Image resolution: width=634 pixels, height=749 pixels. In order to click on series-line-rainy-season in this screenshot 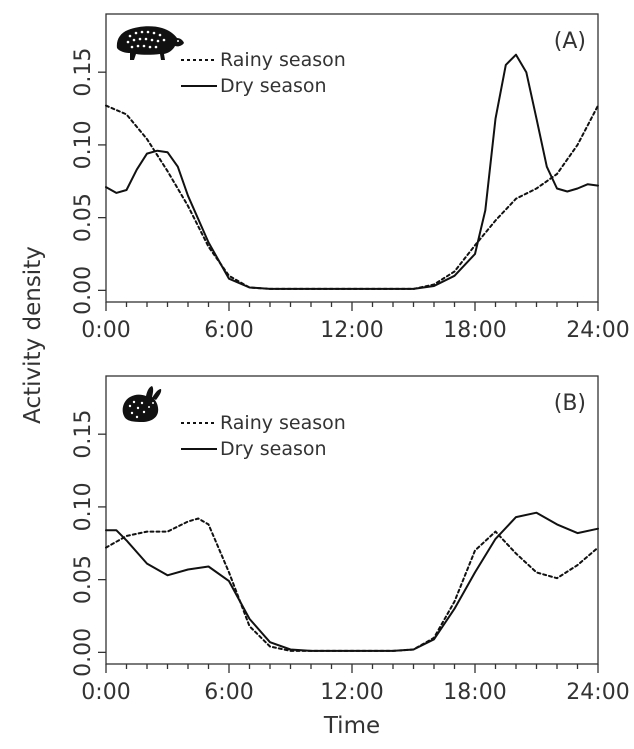, I will do `click(352, 584)`.